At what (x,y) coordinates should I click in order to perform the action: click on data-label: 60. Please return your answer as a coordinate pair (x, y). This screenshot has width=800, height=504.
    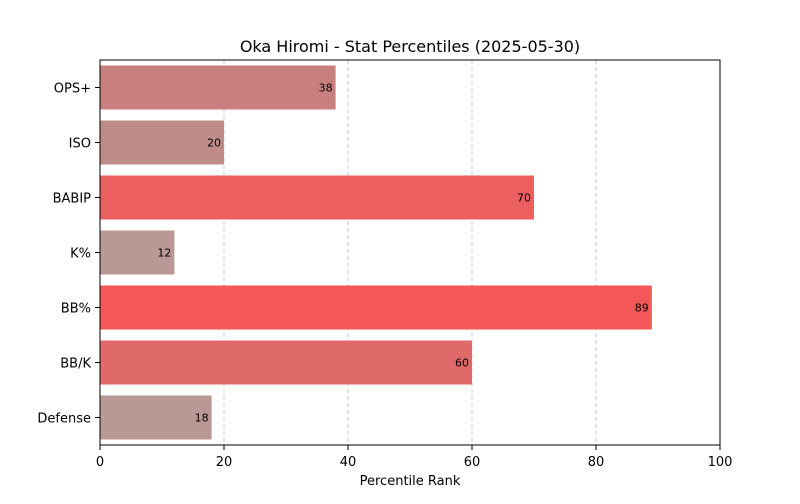
    Looking at the image, I should click on (462, 363).